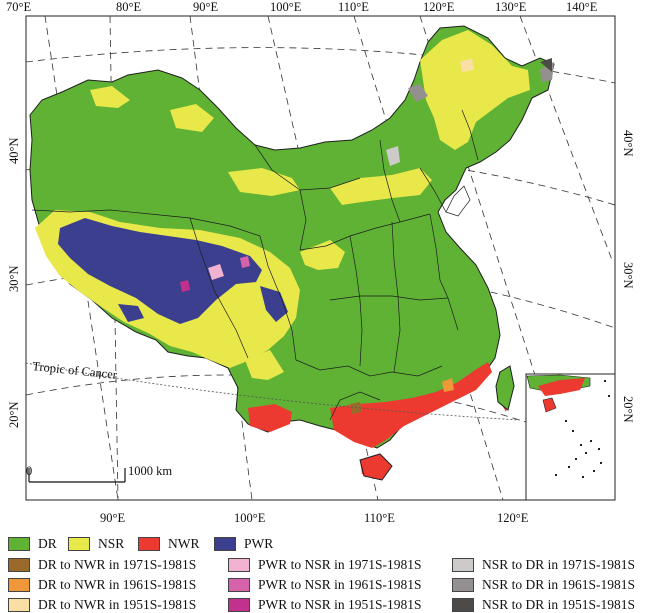 Image resolution: width=650 pixels, height=613 pixels. Describe the element at coordinates (128, 7) in the screenshot. I see `lon-label-top: 80°E` at that location.